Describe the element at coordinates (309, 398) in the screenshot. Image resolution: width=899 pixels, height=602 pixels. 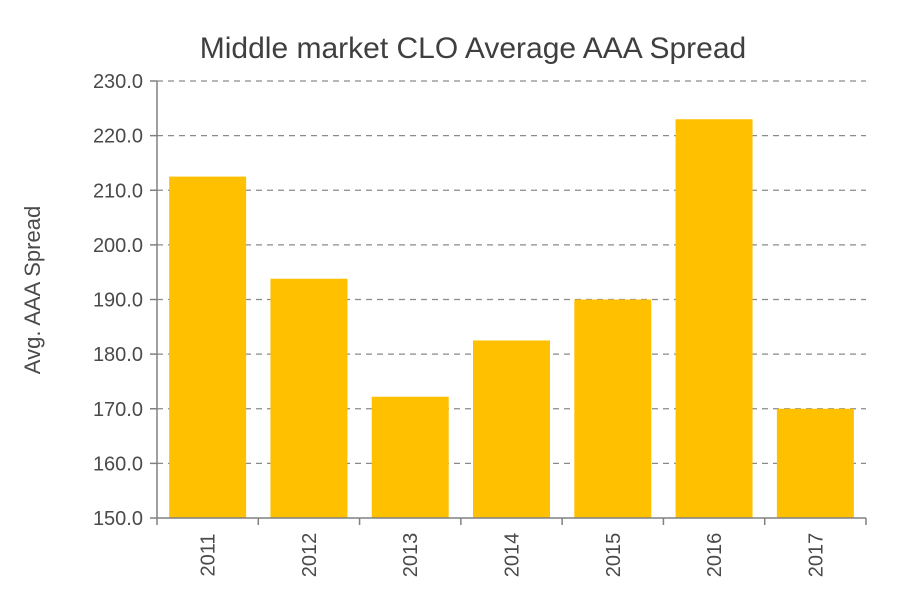
I see `bar-2012` at that location.